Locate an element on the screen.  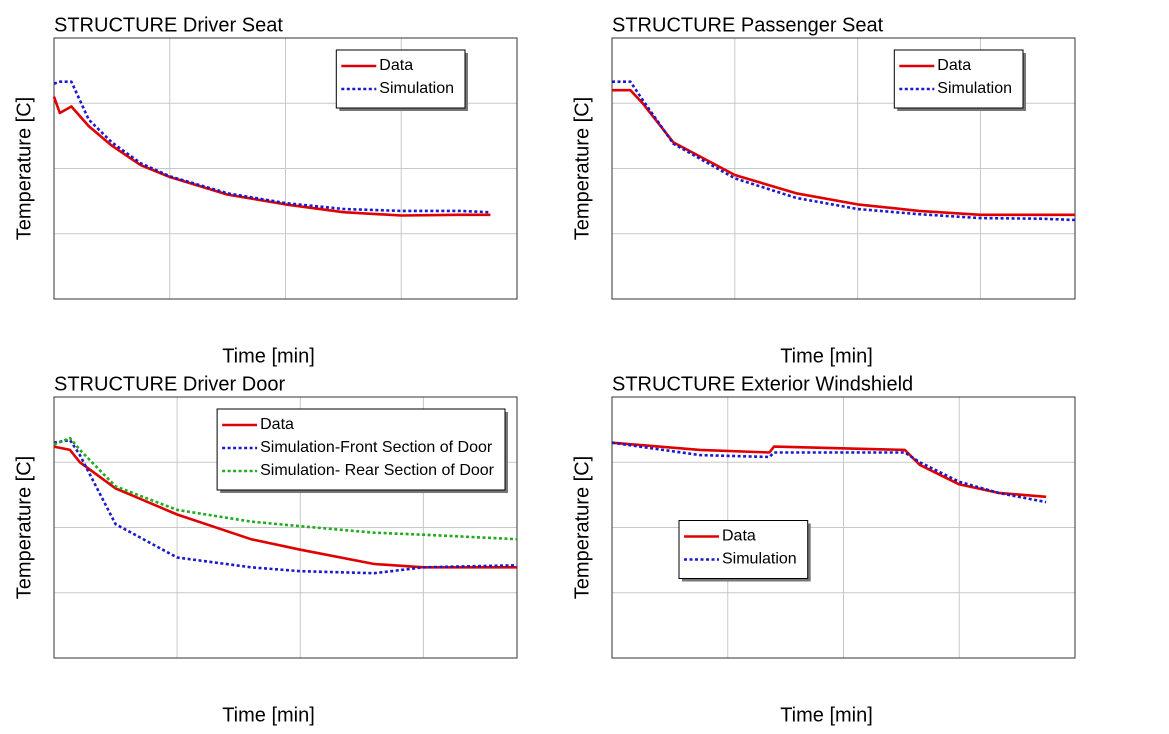
chart-title: STRUCTURE Exterior Windshield is located at coordinates (762, 384).